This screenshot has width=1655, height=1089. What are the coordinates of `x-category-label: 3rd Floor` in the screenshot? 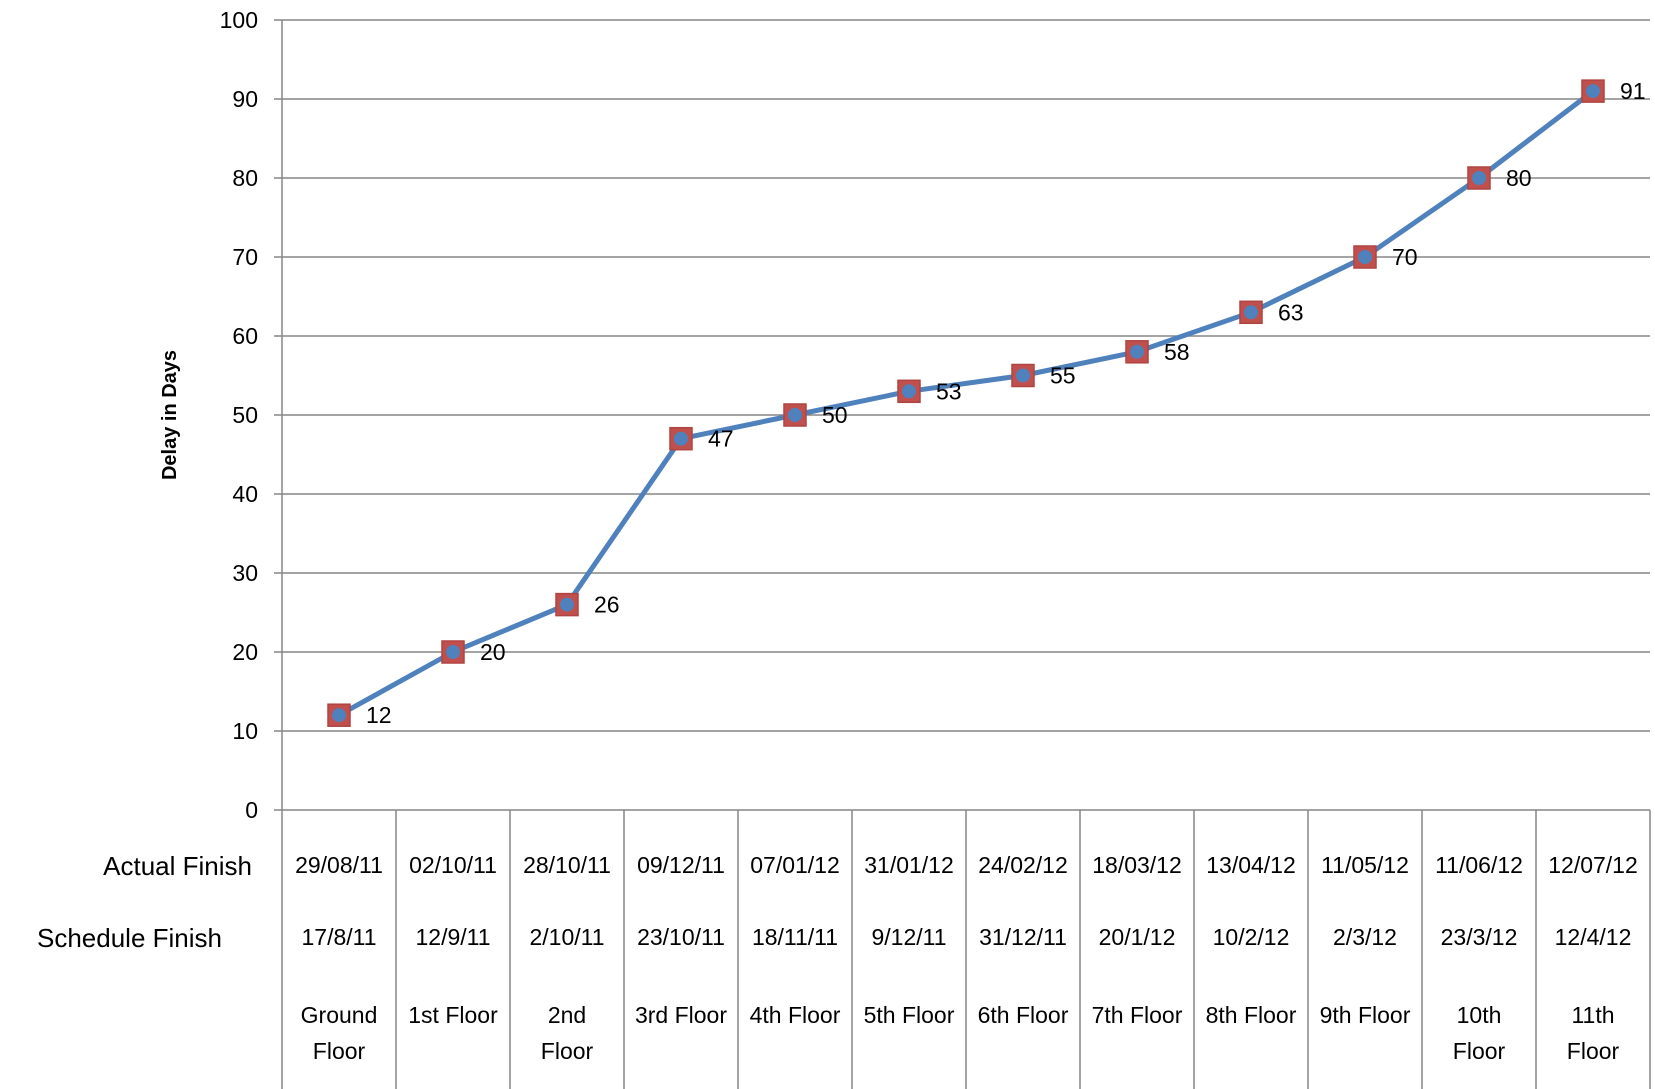 It's located at (681, 1015).